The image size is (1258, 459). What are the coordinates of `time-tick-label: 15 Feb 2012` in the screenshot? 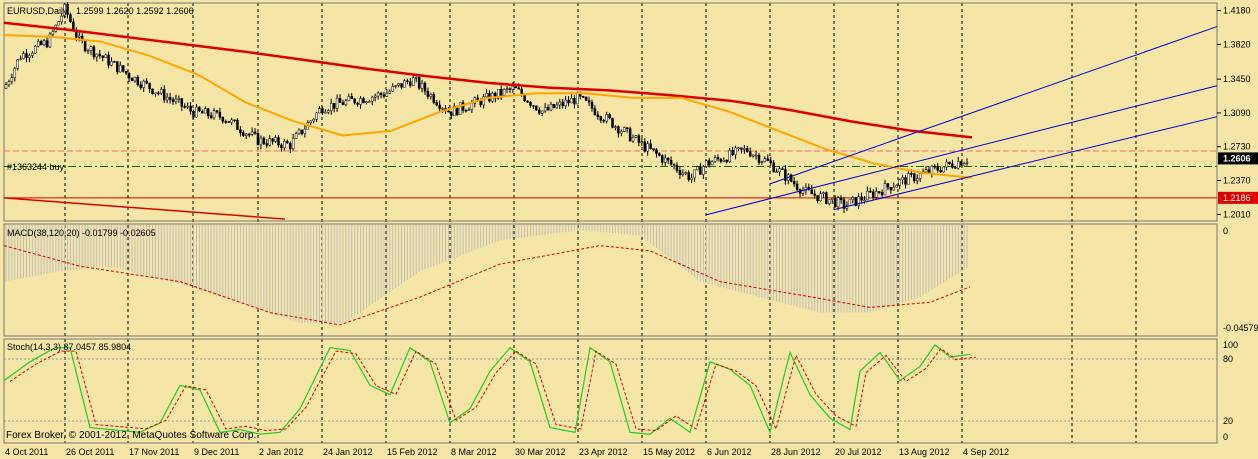 It's located at (412, 452).